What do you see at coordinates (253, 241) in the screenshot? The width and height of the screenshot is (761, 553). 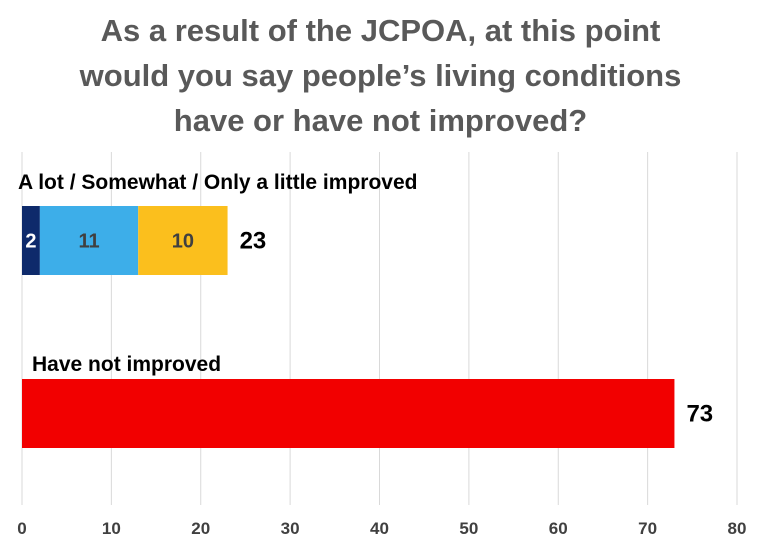 I see `total-label: 23` at bounding box center [253, 241].